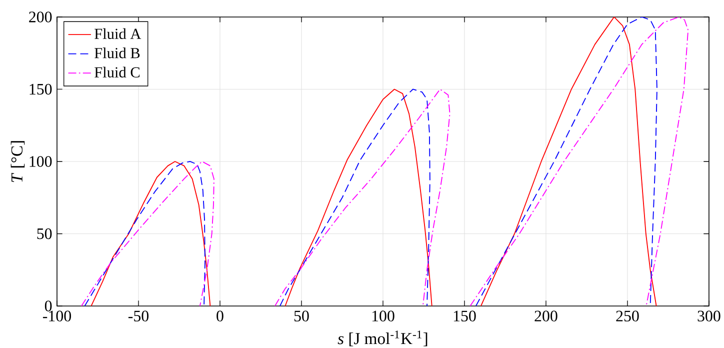 The height and width of the screenshot is (348, 724). Describe the element at coordinates (709, 316) in the screenshot. I see `x-tick-label: 300` at that location.